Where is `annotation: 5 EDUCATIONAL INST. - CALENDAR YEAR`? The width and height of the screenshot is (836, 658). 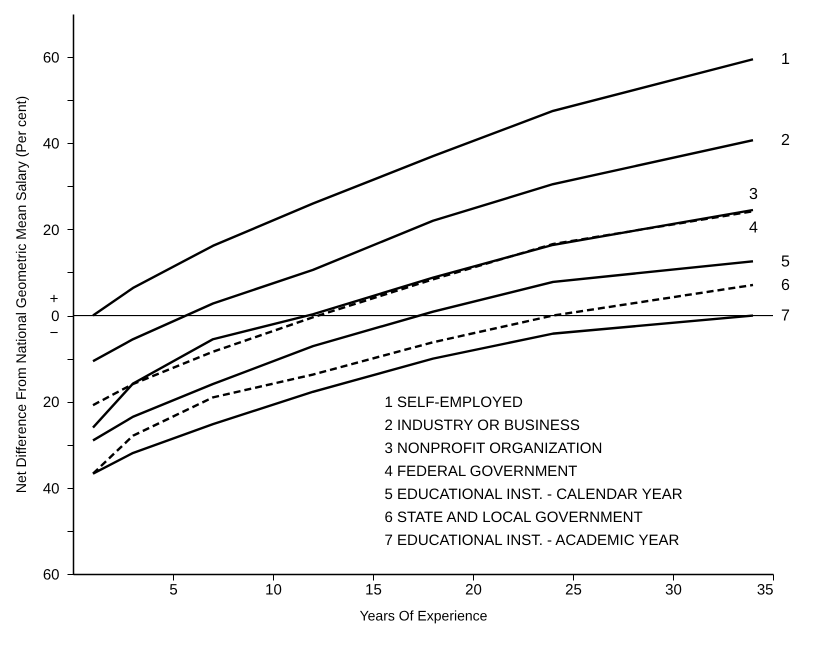
annotation: 5 EDUCATIONAL INST. - CALENDAR YEAR is located at coordinates (533, 494).